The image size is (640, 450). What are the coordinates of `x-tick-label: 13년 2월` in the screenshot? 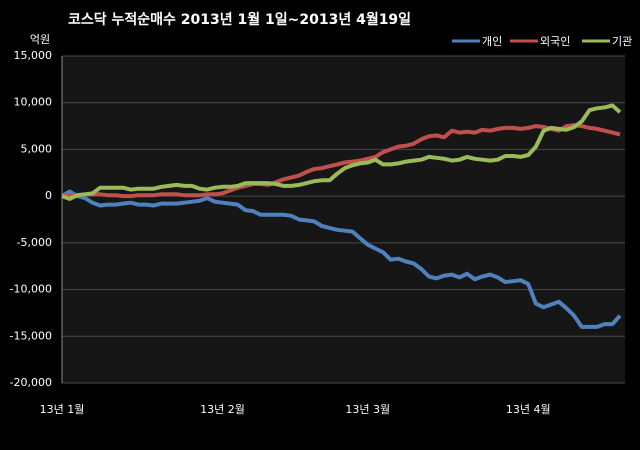 It's located at (222, 409).